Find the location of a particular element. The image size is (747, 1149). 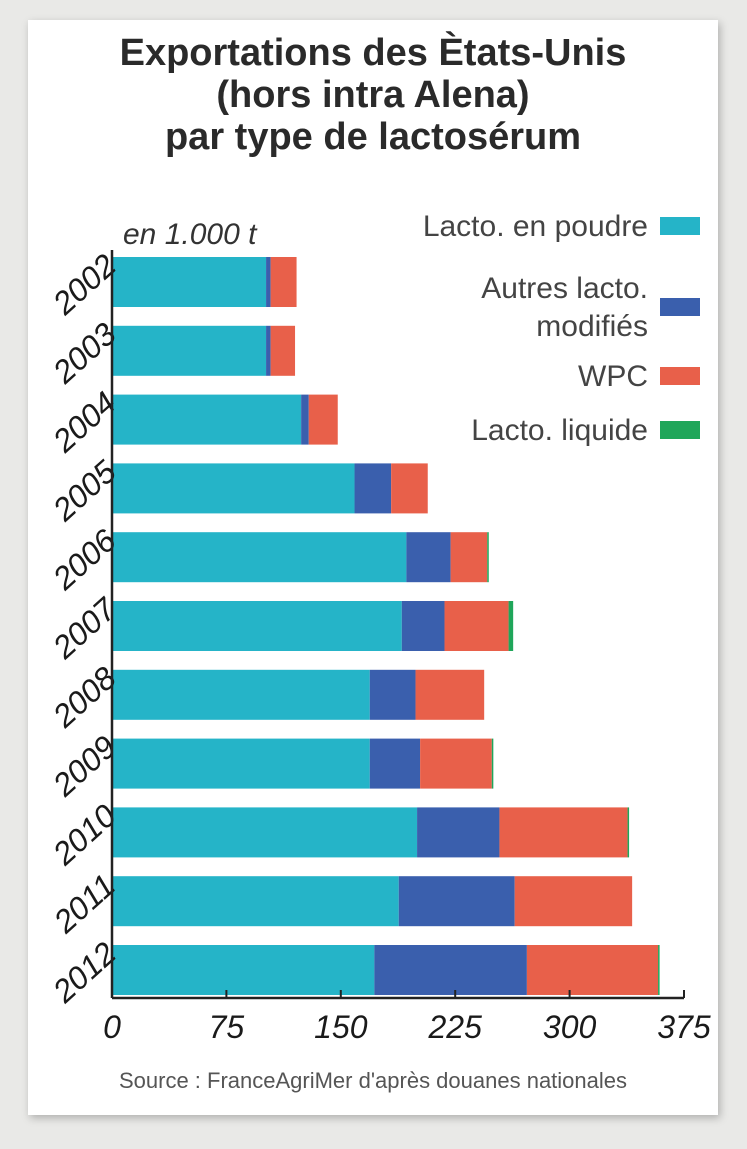

x-tick-label: 75 is located at coordinates (227, 1027).